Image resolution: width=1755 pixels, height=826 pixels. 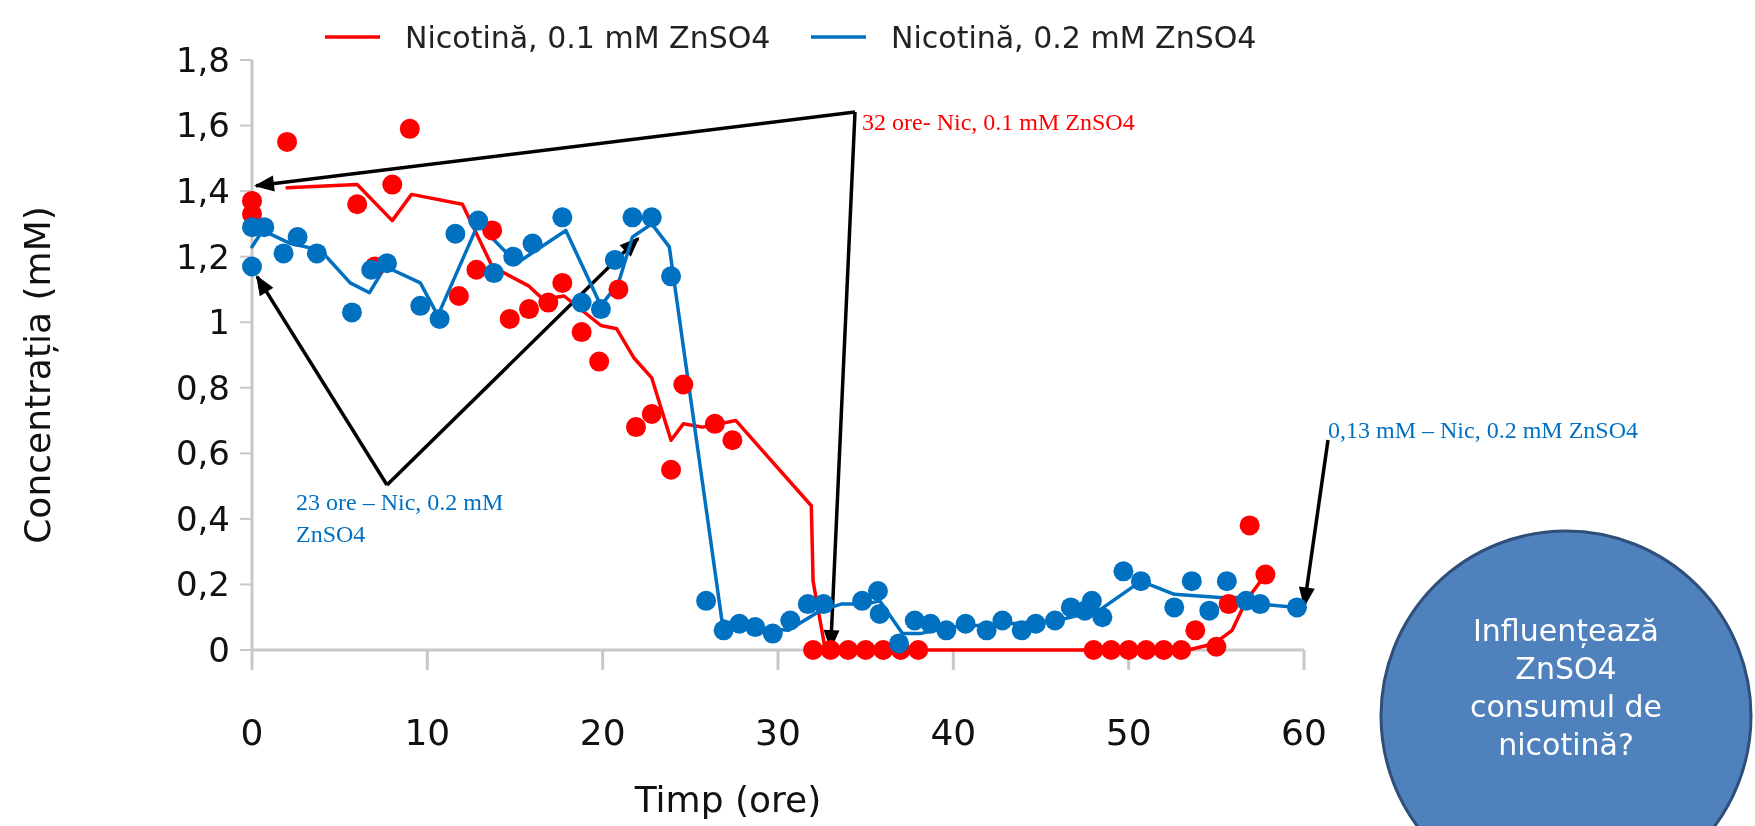 I want to click on x-tick-label: 30, so click(x=778, y=732).